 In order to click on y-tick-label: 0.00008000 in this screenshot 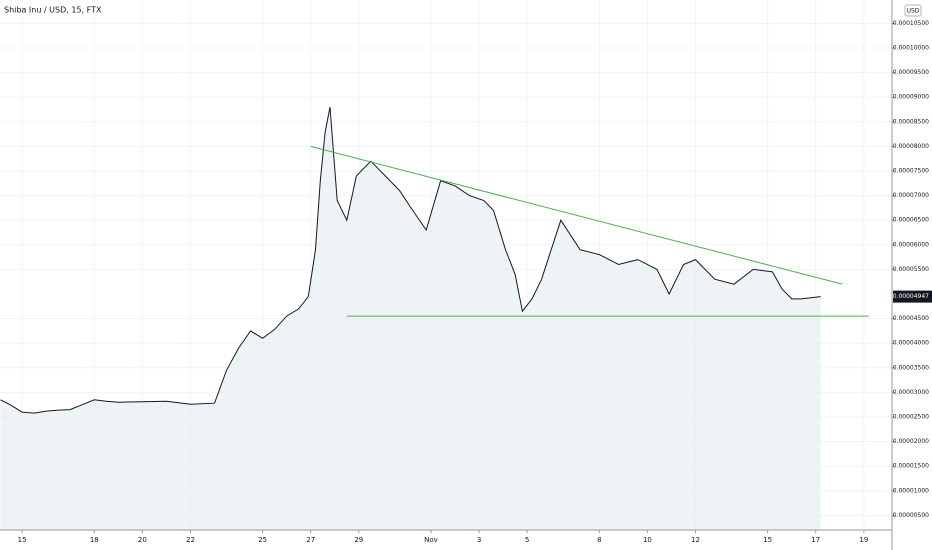, I will do `click(911, 146)`.